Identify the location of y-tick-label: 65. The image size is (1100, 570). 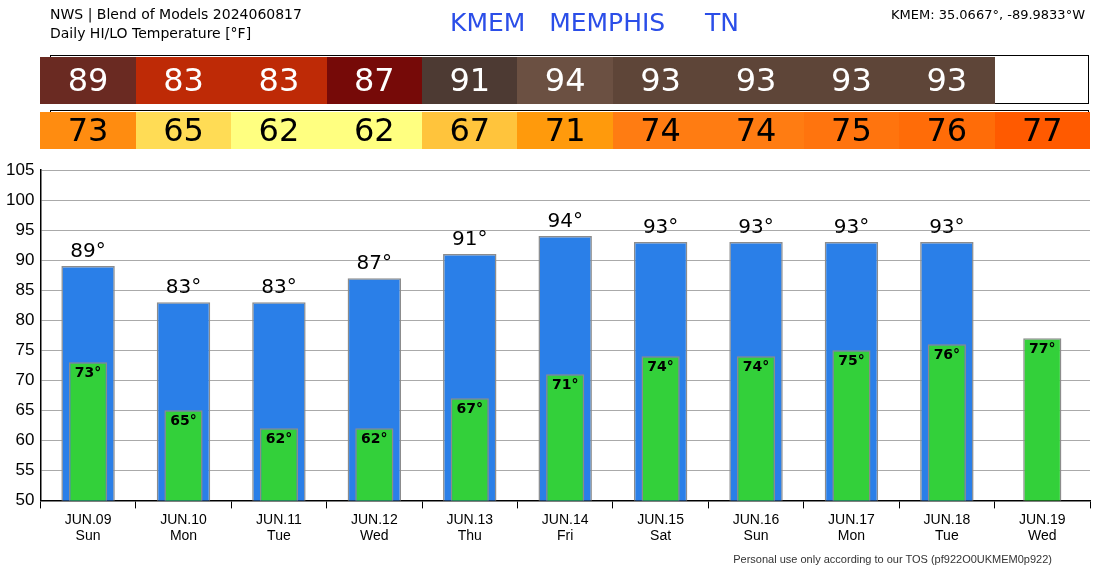
(25, 409).